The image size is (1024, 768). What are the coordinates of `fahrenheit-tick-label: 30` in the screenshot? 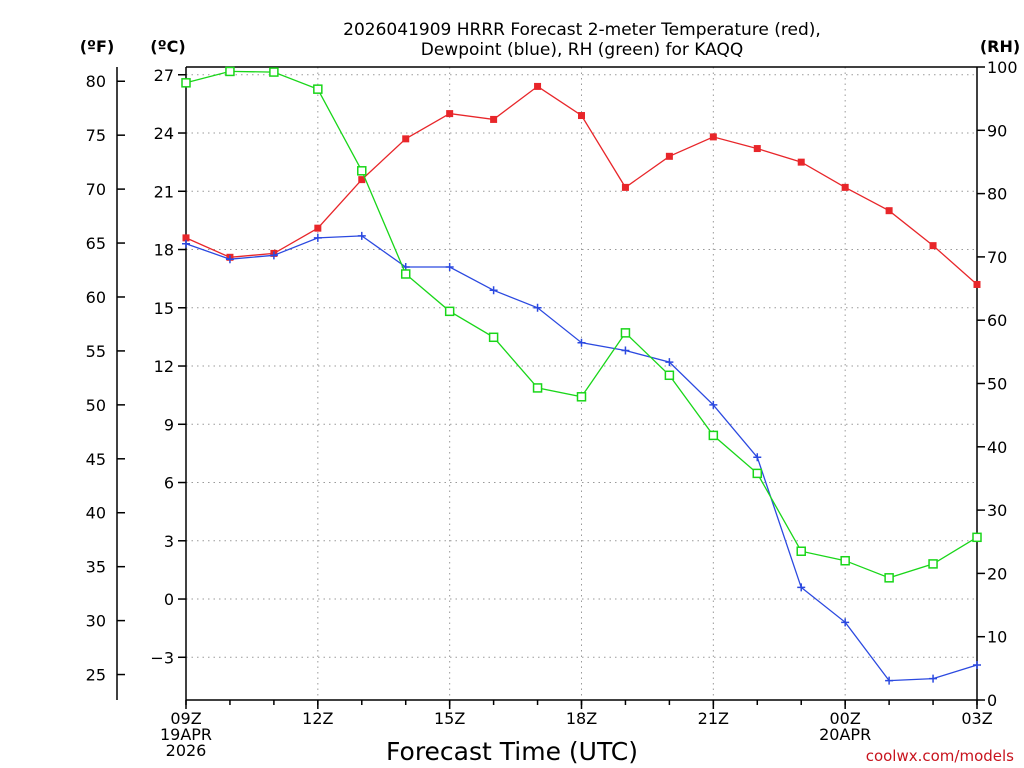 It's located at (96, 621).